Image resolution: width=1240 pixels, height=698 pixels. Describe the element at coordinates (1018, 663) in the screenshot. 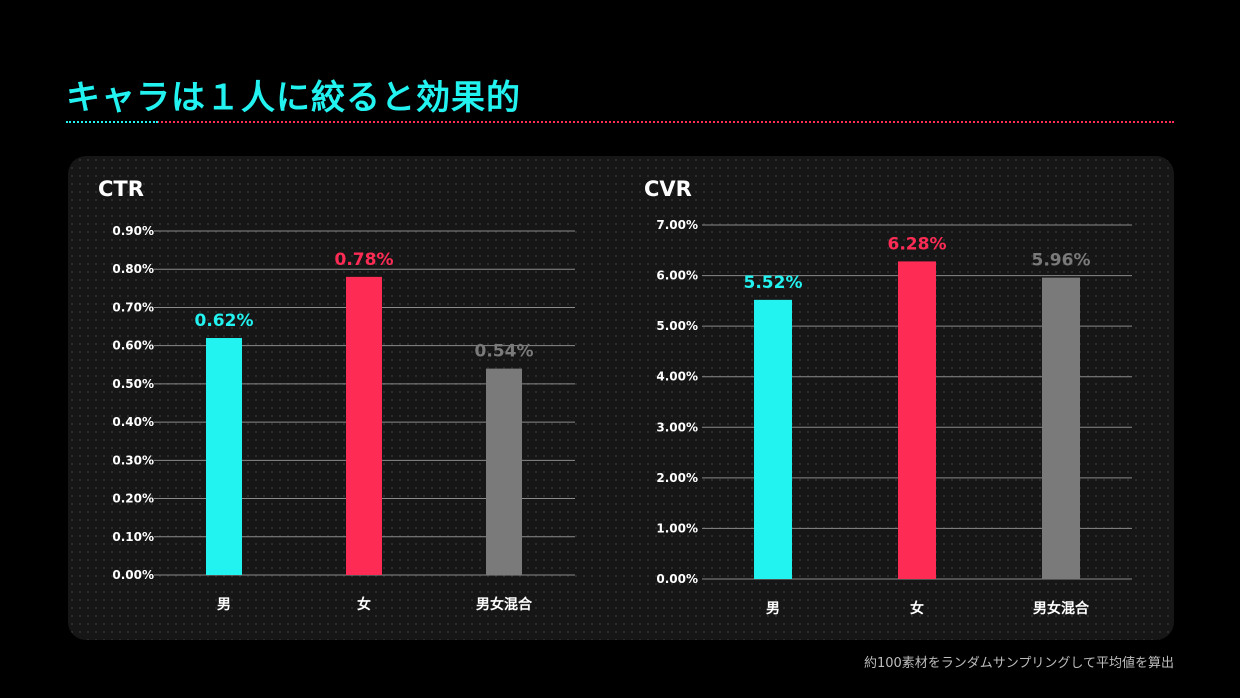

I see `footnote: 約100素材をランダムサンプリングして平均値を算出` at that location.